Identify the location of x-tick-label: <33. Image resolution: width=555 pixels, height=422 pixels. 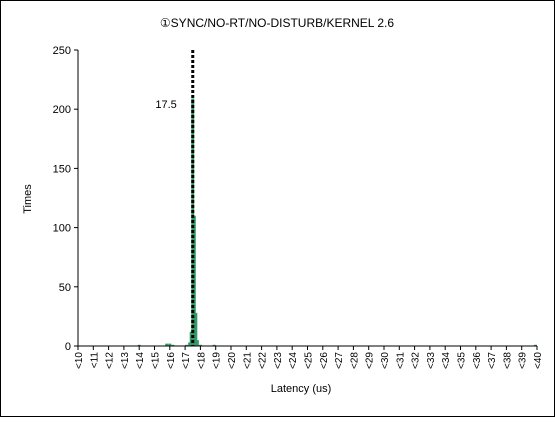
(431, 360).